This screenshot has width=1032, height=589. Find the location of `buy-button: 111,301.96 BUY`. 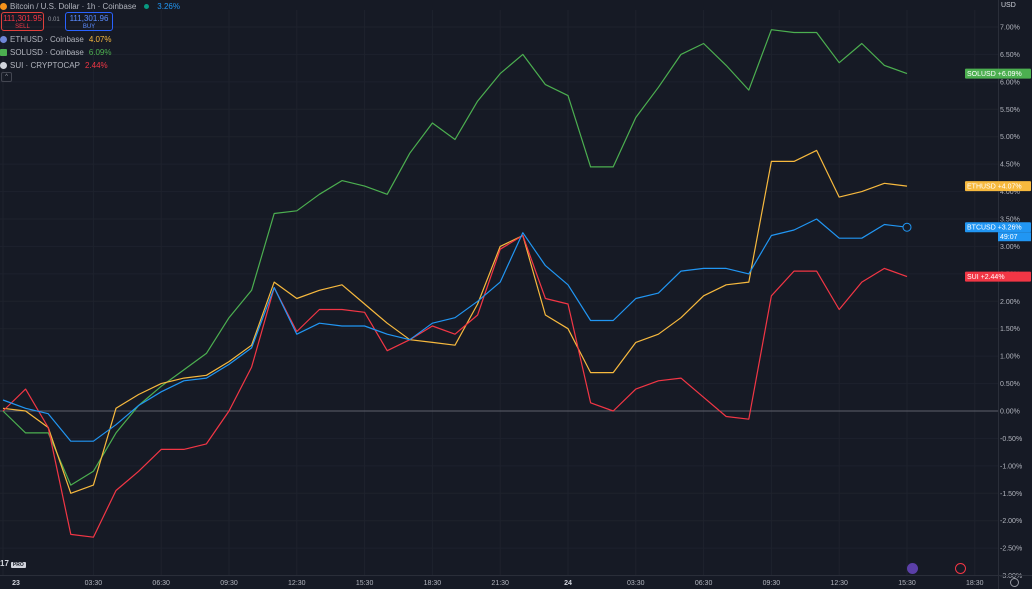

buy-button: 111,301.96 BUY is located at coordinates (89, 21).